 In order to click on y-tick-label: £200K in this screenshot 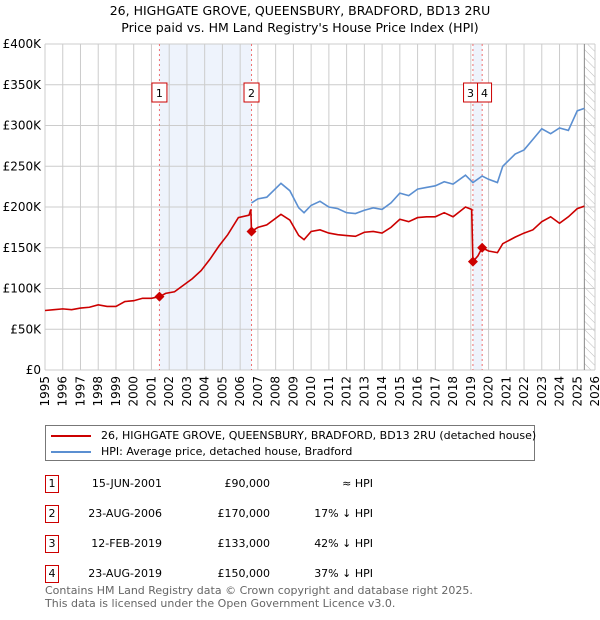, I will do `click(23, 207)`.